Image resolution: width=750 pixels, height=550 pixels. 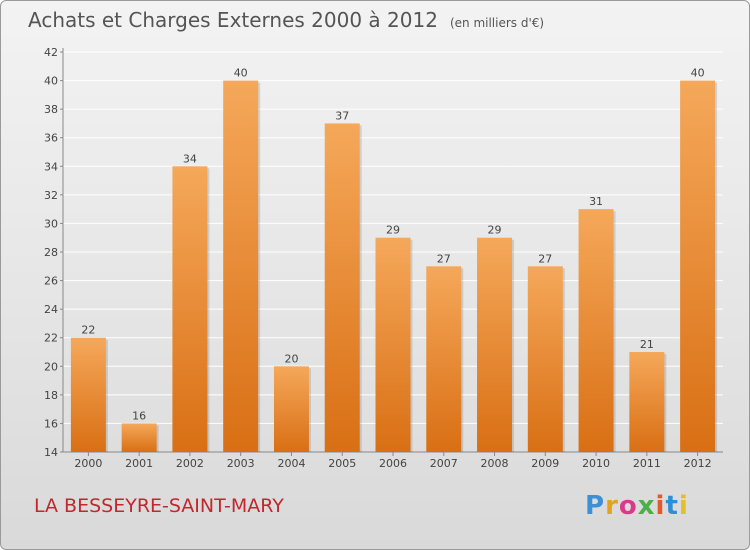 What do you see at coordinates (495, 344) in the screenshot?
I see `bar-2008` at bounding box center [495, 344].